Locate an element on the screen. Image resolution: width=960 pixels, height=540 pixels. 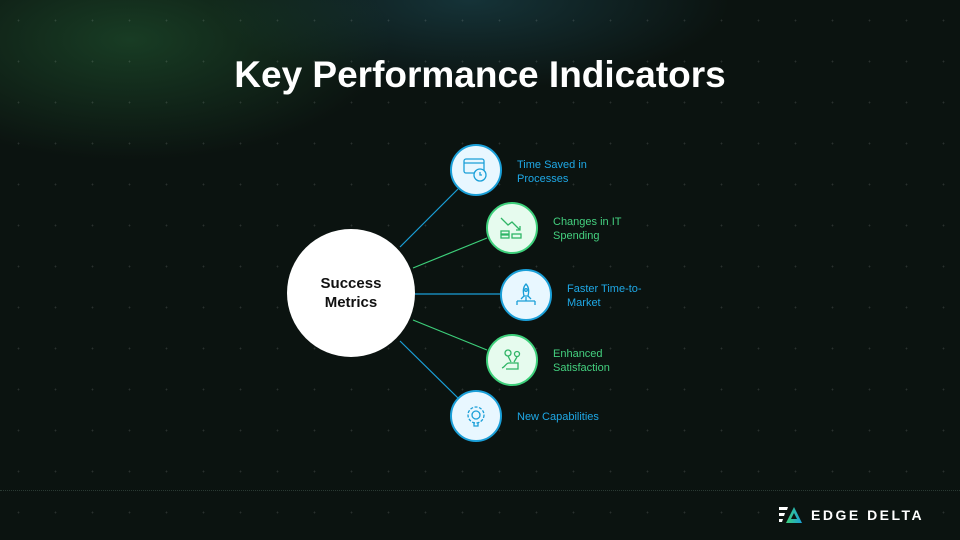
kpi-label-new-capabilities: New Capabilities is located at coordinates (558, 417).